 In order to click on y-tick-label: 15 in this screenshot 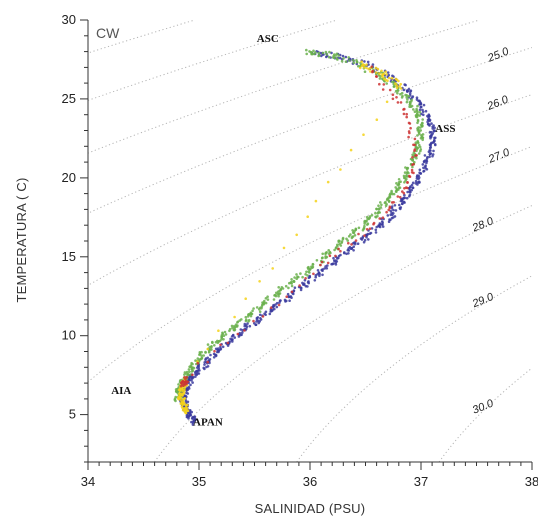, I will do `click(69, 256)`.